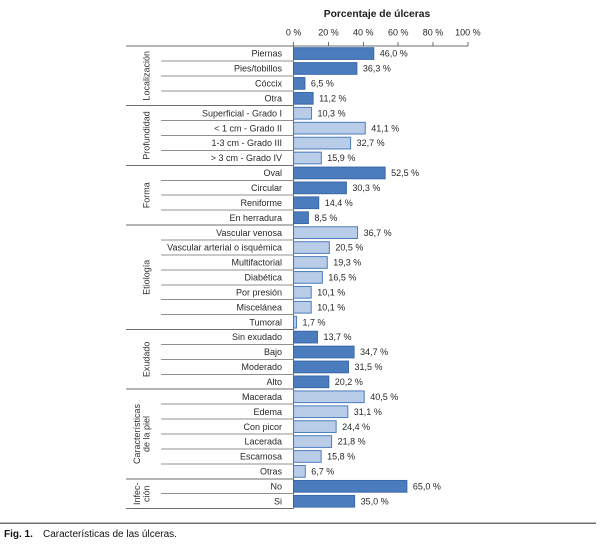 Image resolution: width=600 pixels, height=546 pixels. I want to click on svg-text: 31,1 %, so click(368, 412).